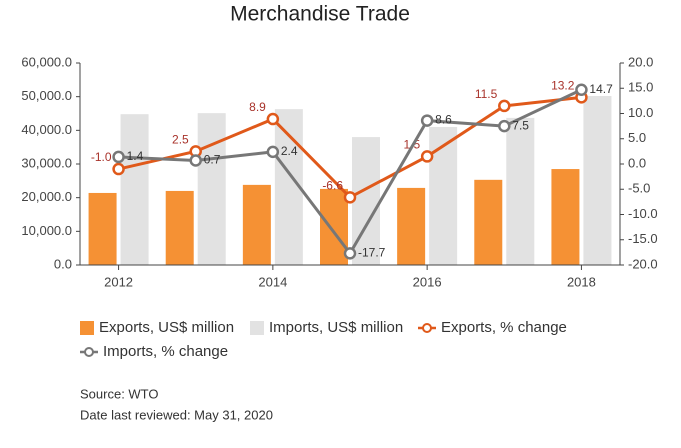 This screenshot has height=448, width=681. I want to click on data-label: 13.2, so click(563, 86).